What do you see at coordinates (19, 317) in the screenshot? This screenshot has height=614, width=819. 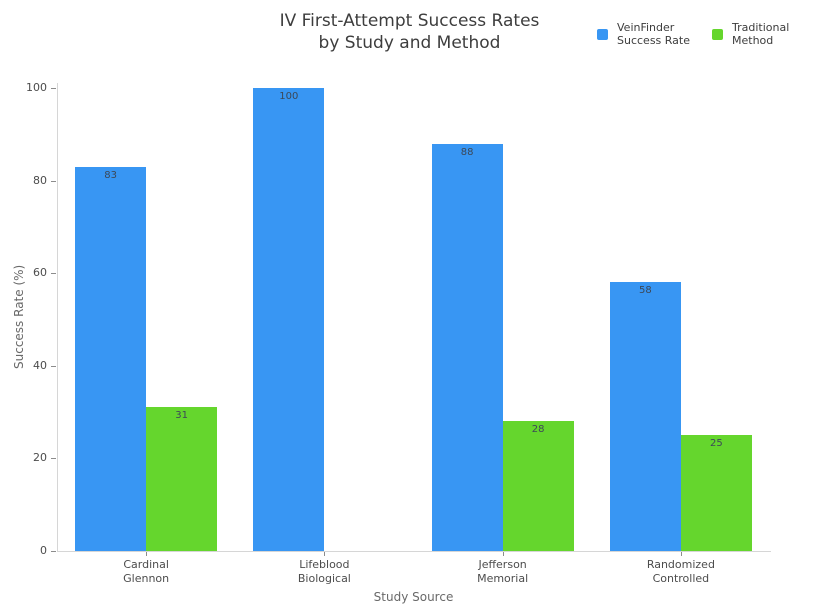 I see `y-axis-title: Success Rate (%)` at bounding box center [19, 317].